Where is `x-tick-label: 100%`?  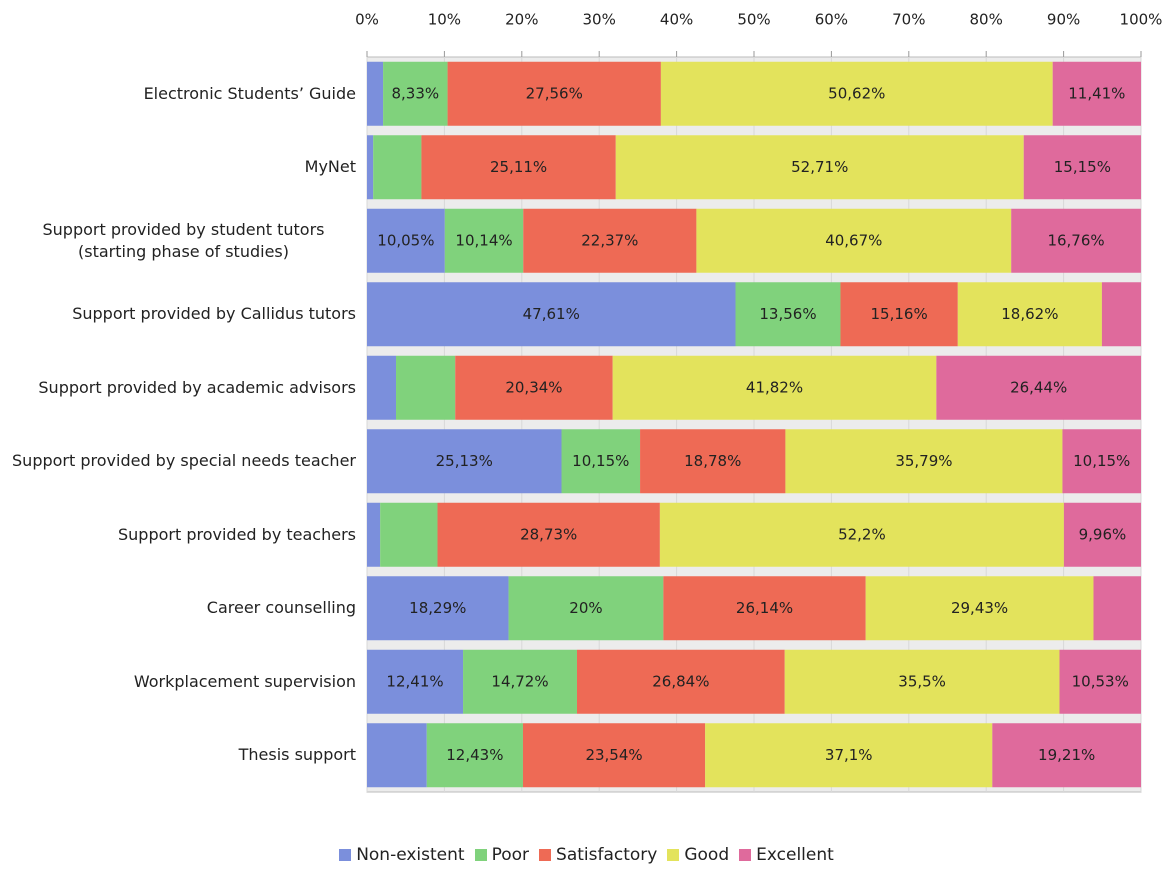
x-tick-label: 100% is located at coordinates (1141, 20).